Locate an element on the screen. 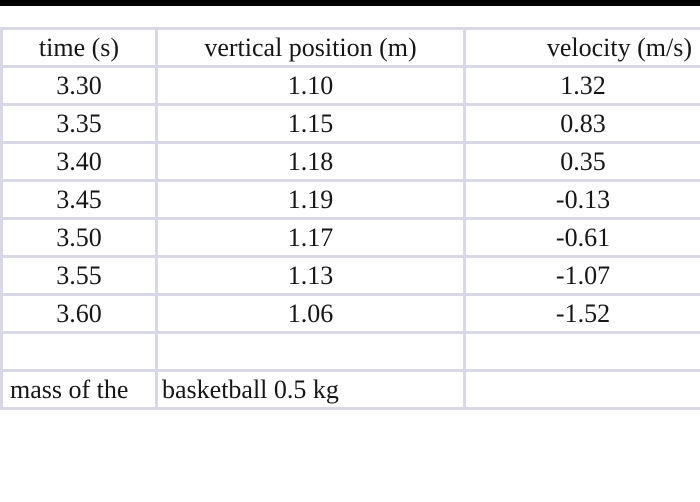 The width and height of the screenshot is (700, 502). velocity-cell: -0.13 is located at coordinates (581, 199).